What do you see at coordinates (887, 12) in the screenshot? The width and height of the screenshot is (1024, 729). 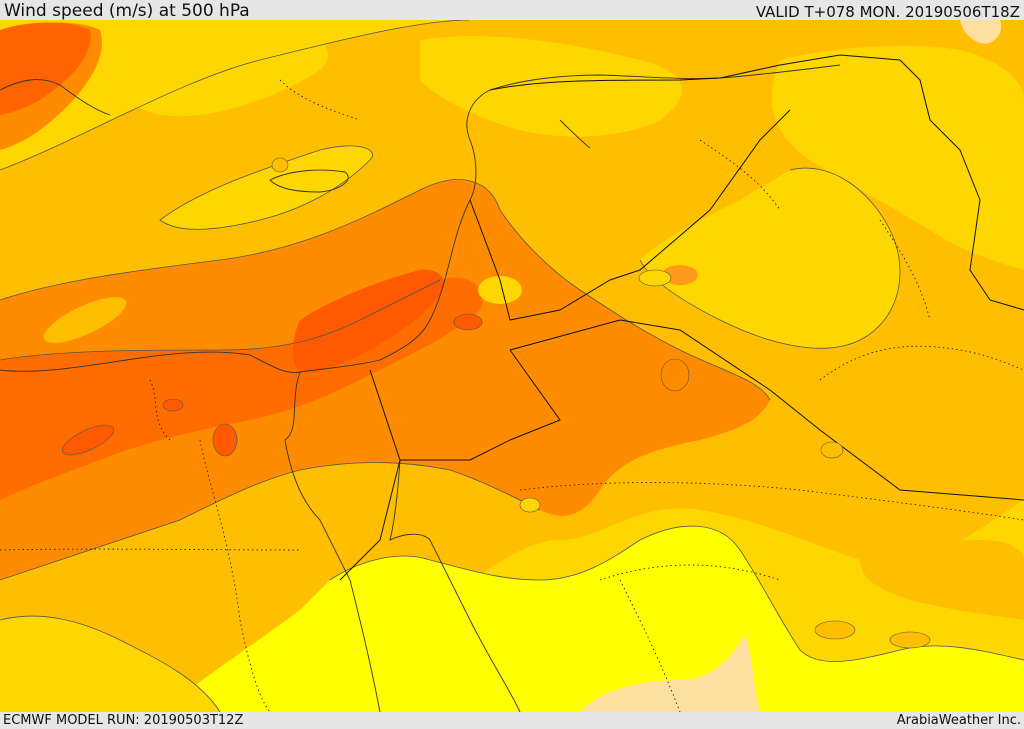 I see `valid-time: VALID T+078 MON. 20190506T18Z` at bounding box center [887, 12].